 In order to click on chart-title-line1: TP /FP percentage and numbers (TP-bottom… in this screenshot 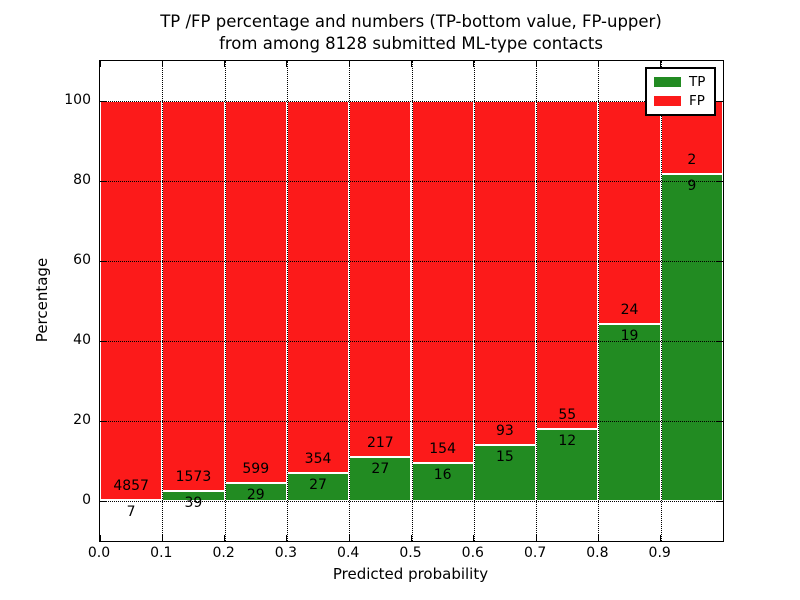, I will do `click(411, 21)`.